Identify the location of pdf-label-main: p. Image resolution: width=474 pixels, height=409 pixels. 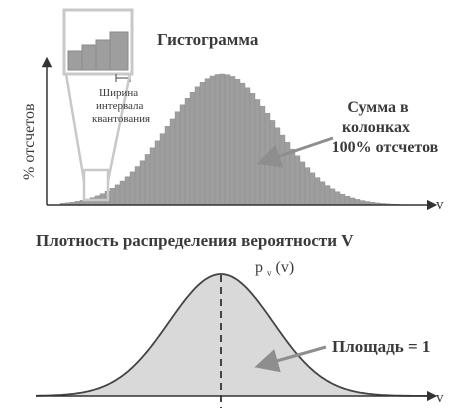
(259, 267).